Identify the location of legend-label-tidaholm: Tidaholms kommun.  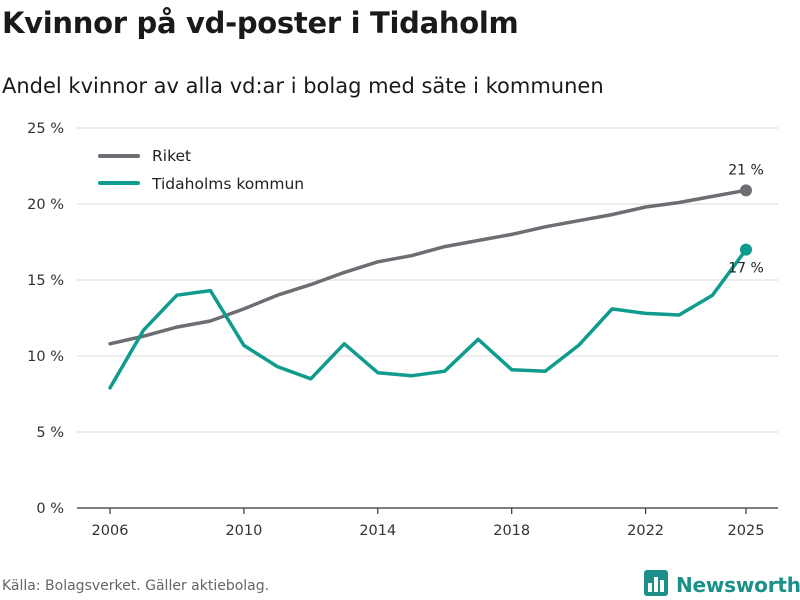
(227, 184).